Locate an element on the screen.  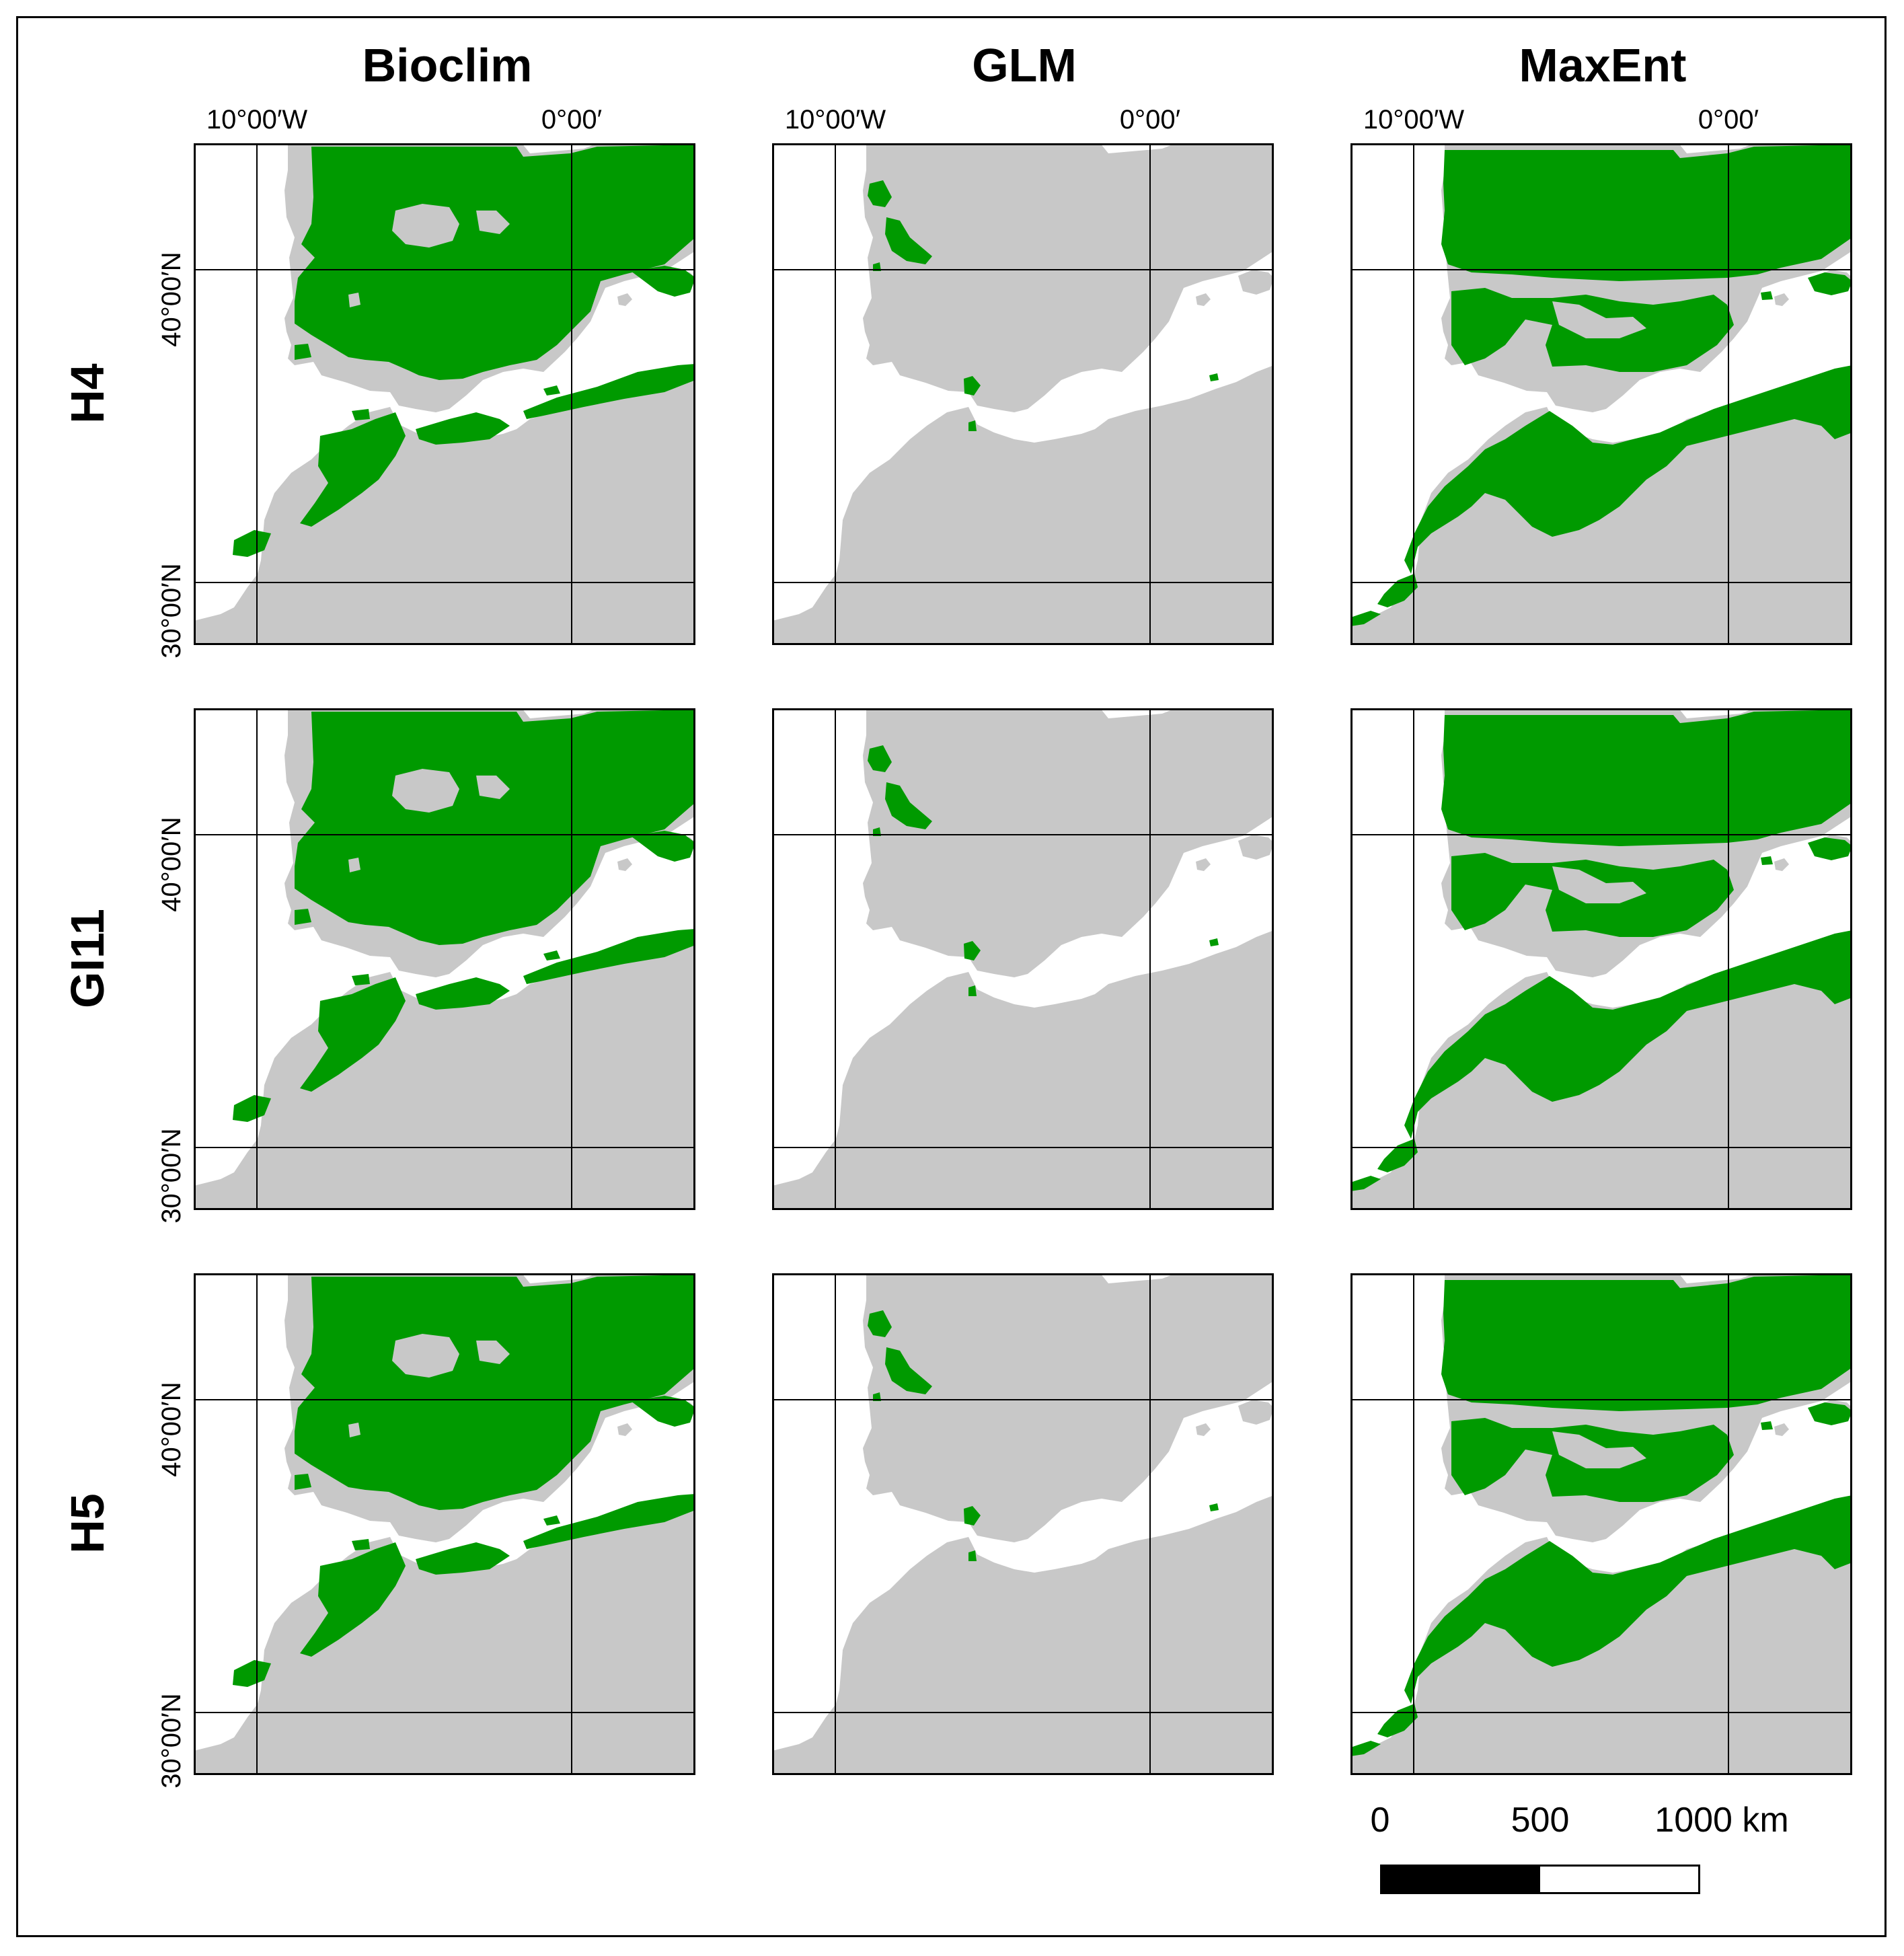
map-panel-h4-maxent is located at coordinates (1601, 394).